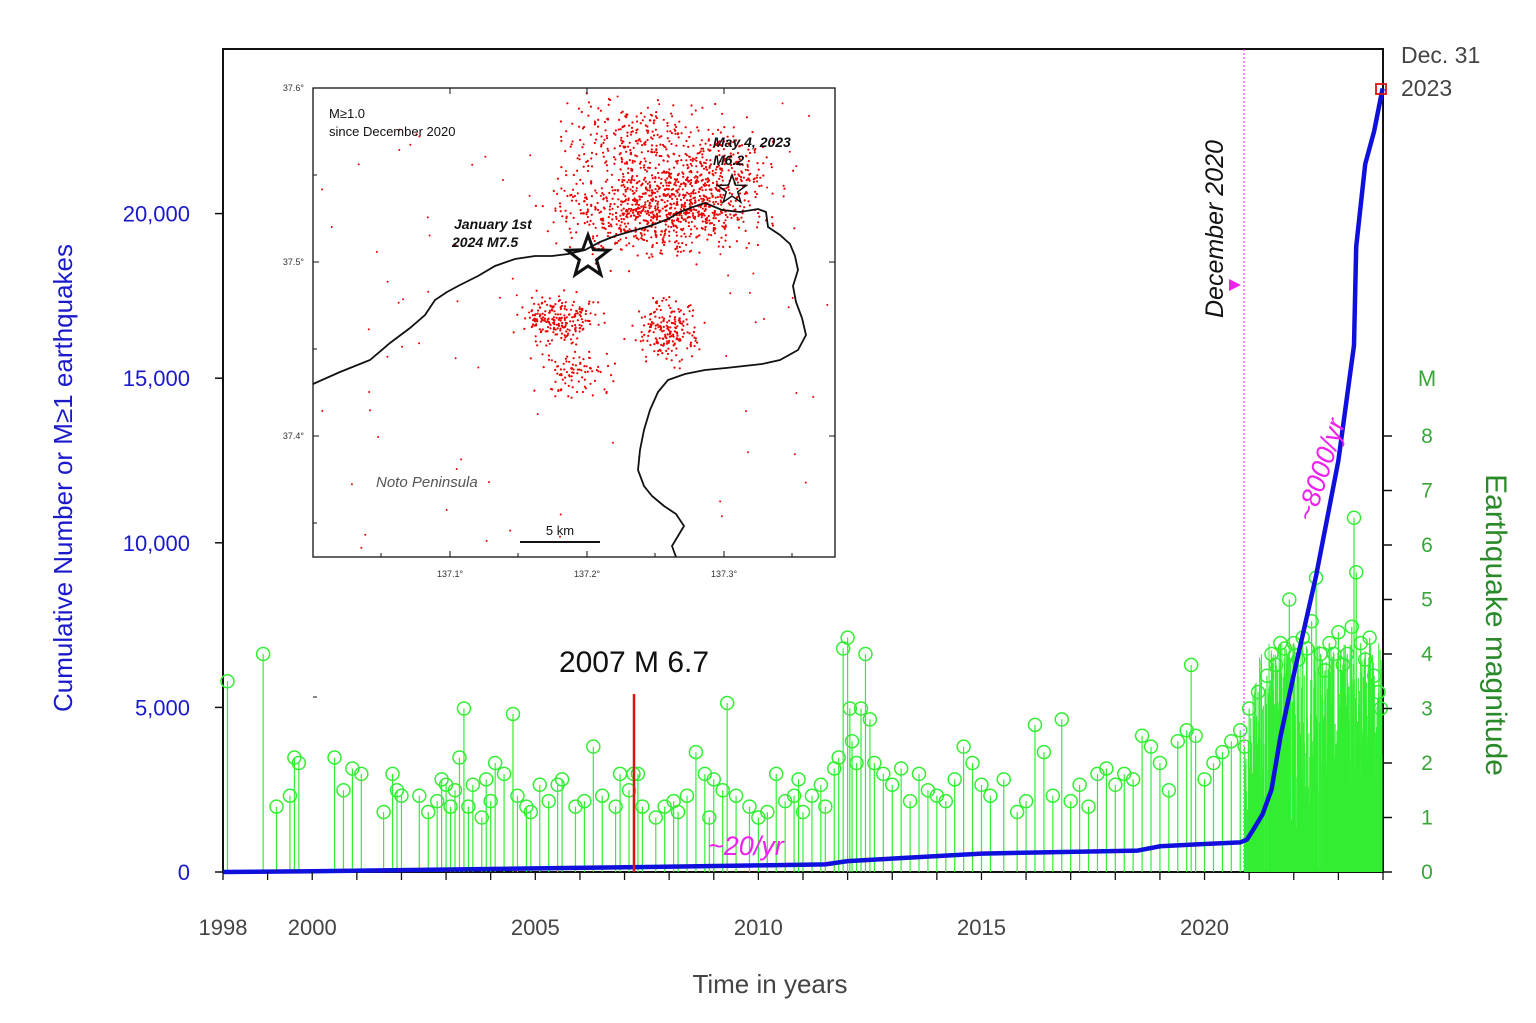 This screenshot has width=1536, height=1023. I want to click on right-tick-label: 1, so click(1427, 818).